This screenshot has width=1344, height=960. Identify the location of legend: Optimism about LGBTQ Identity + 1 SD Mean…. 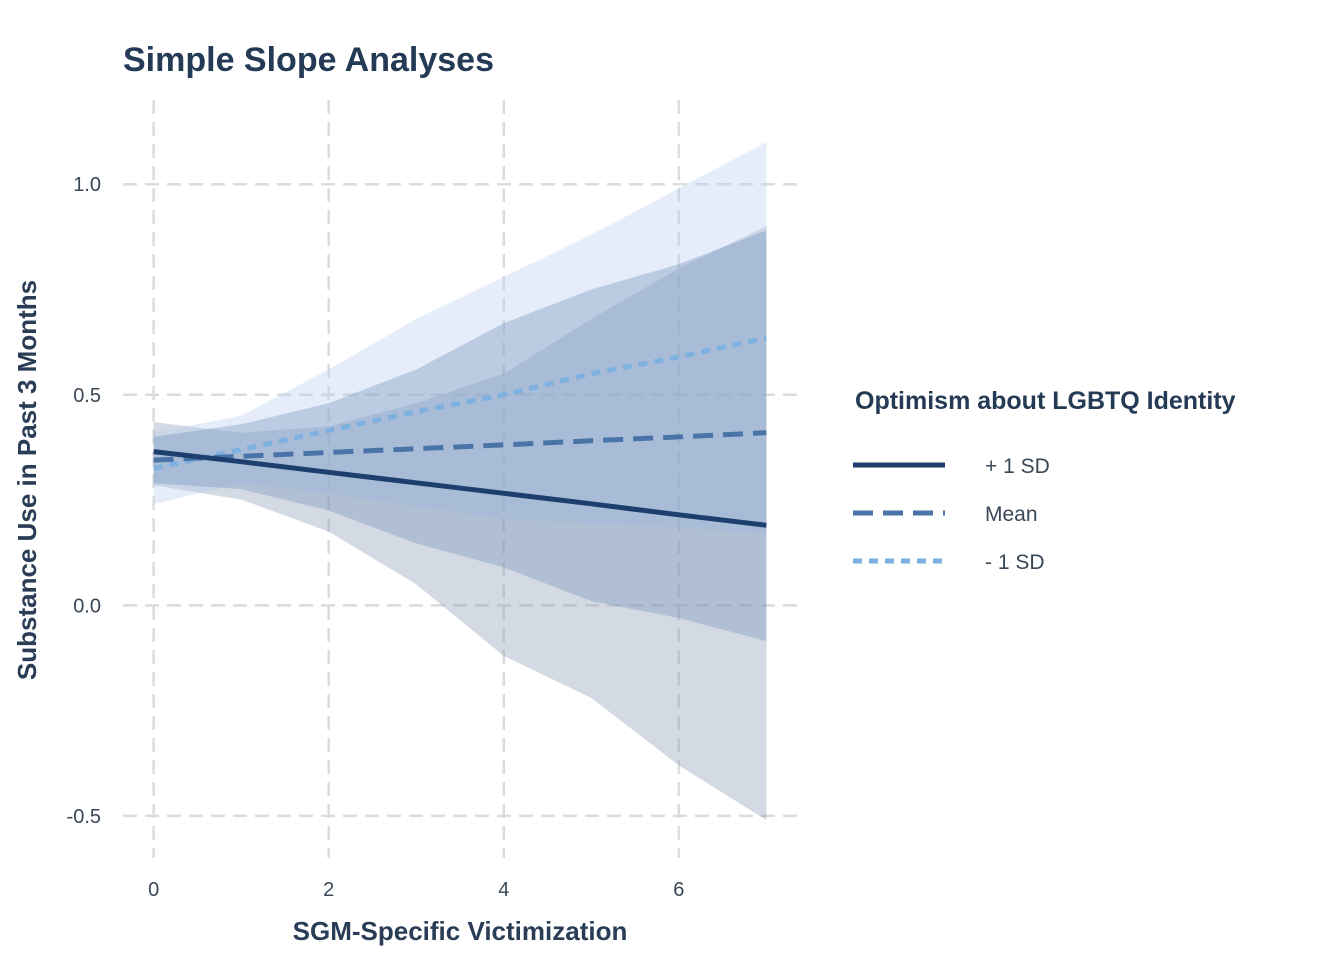
(1044, 480).